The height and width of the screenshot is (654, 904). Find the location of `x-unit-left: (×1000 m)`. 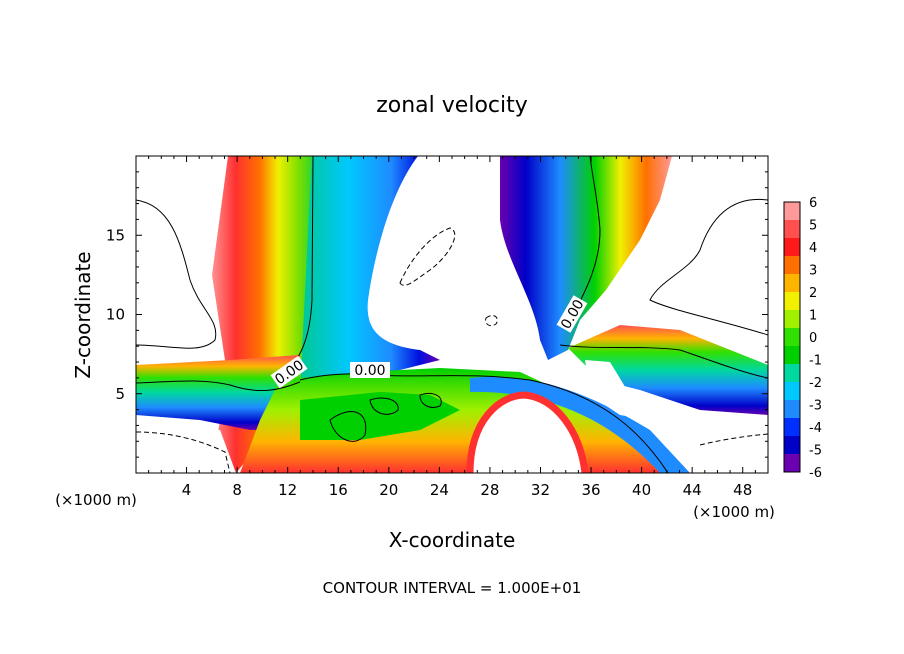

x-unit-left: (×1000 m) is located at coordinates (96, 500).